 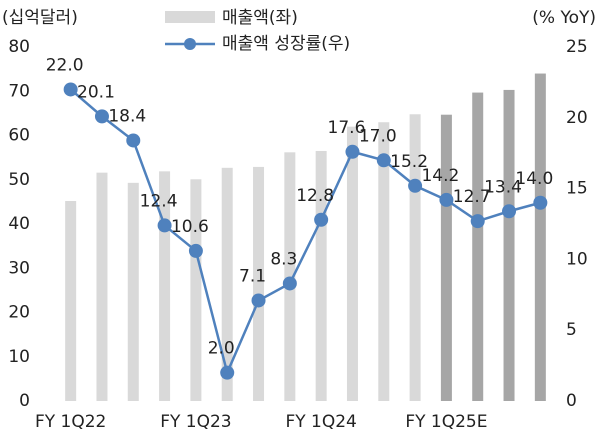 What do you see at coordinates (283, 259) in the screenshot?
I see `data-label: 8.3` at bounding box center [283, 259].